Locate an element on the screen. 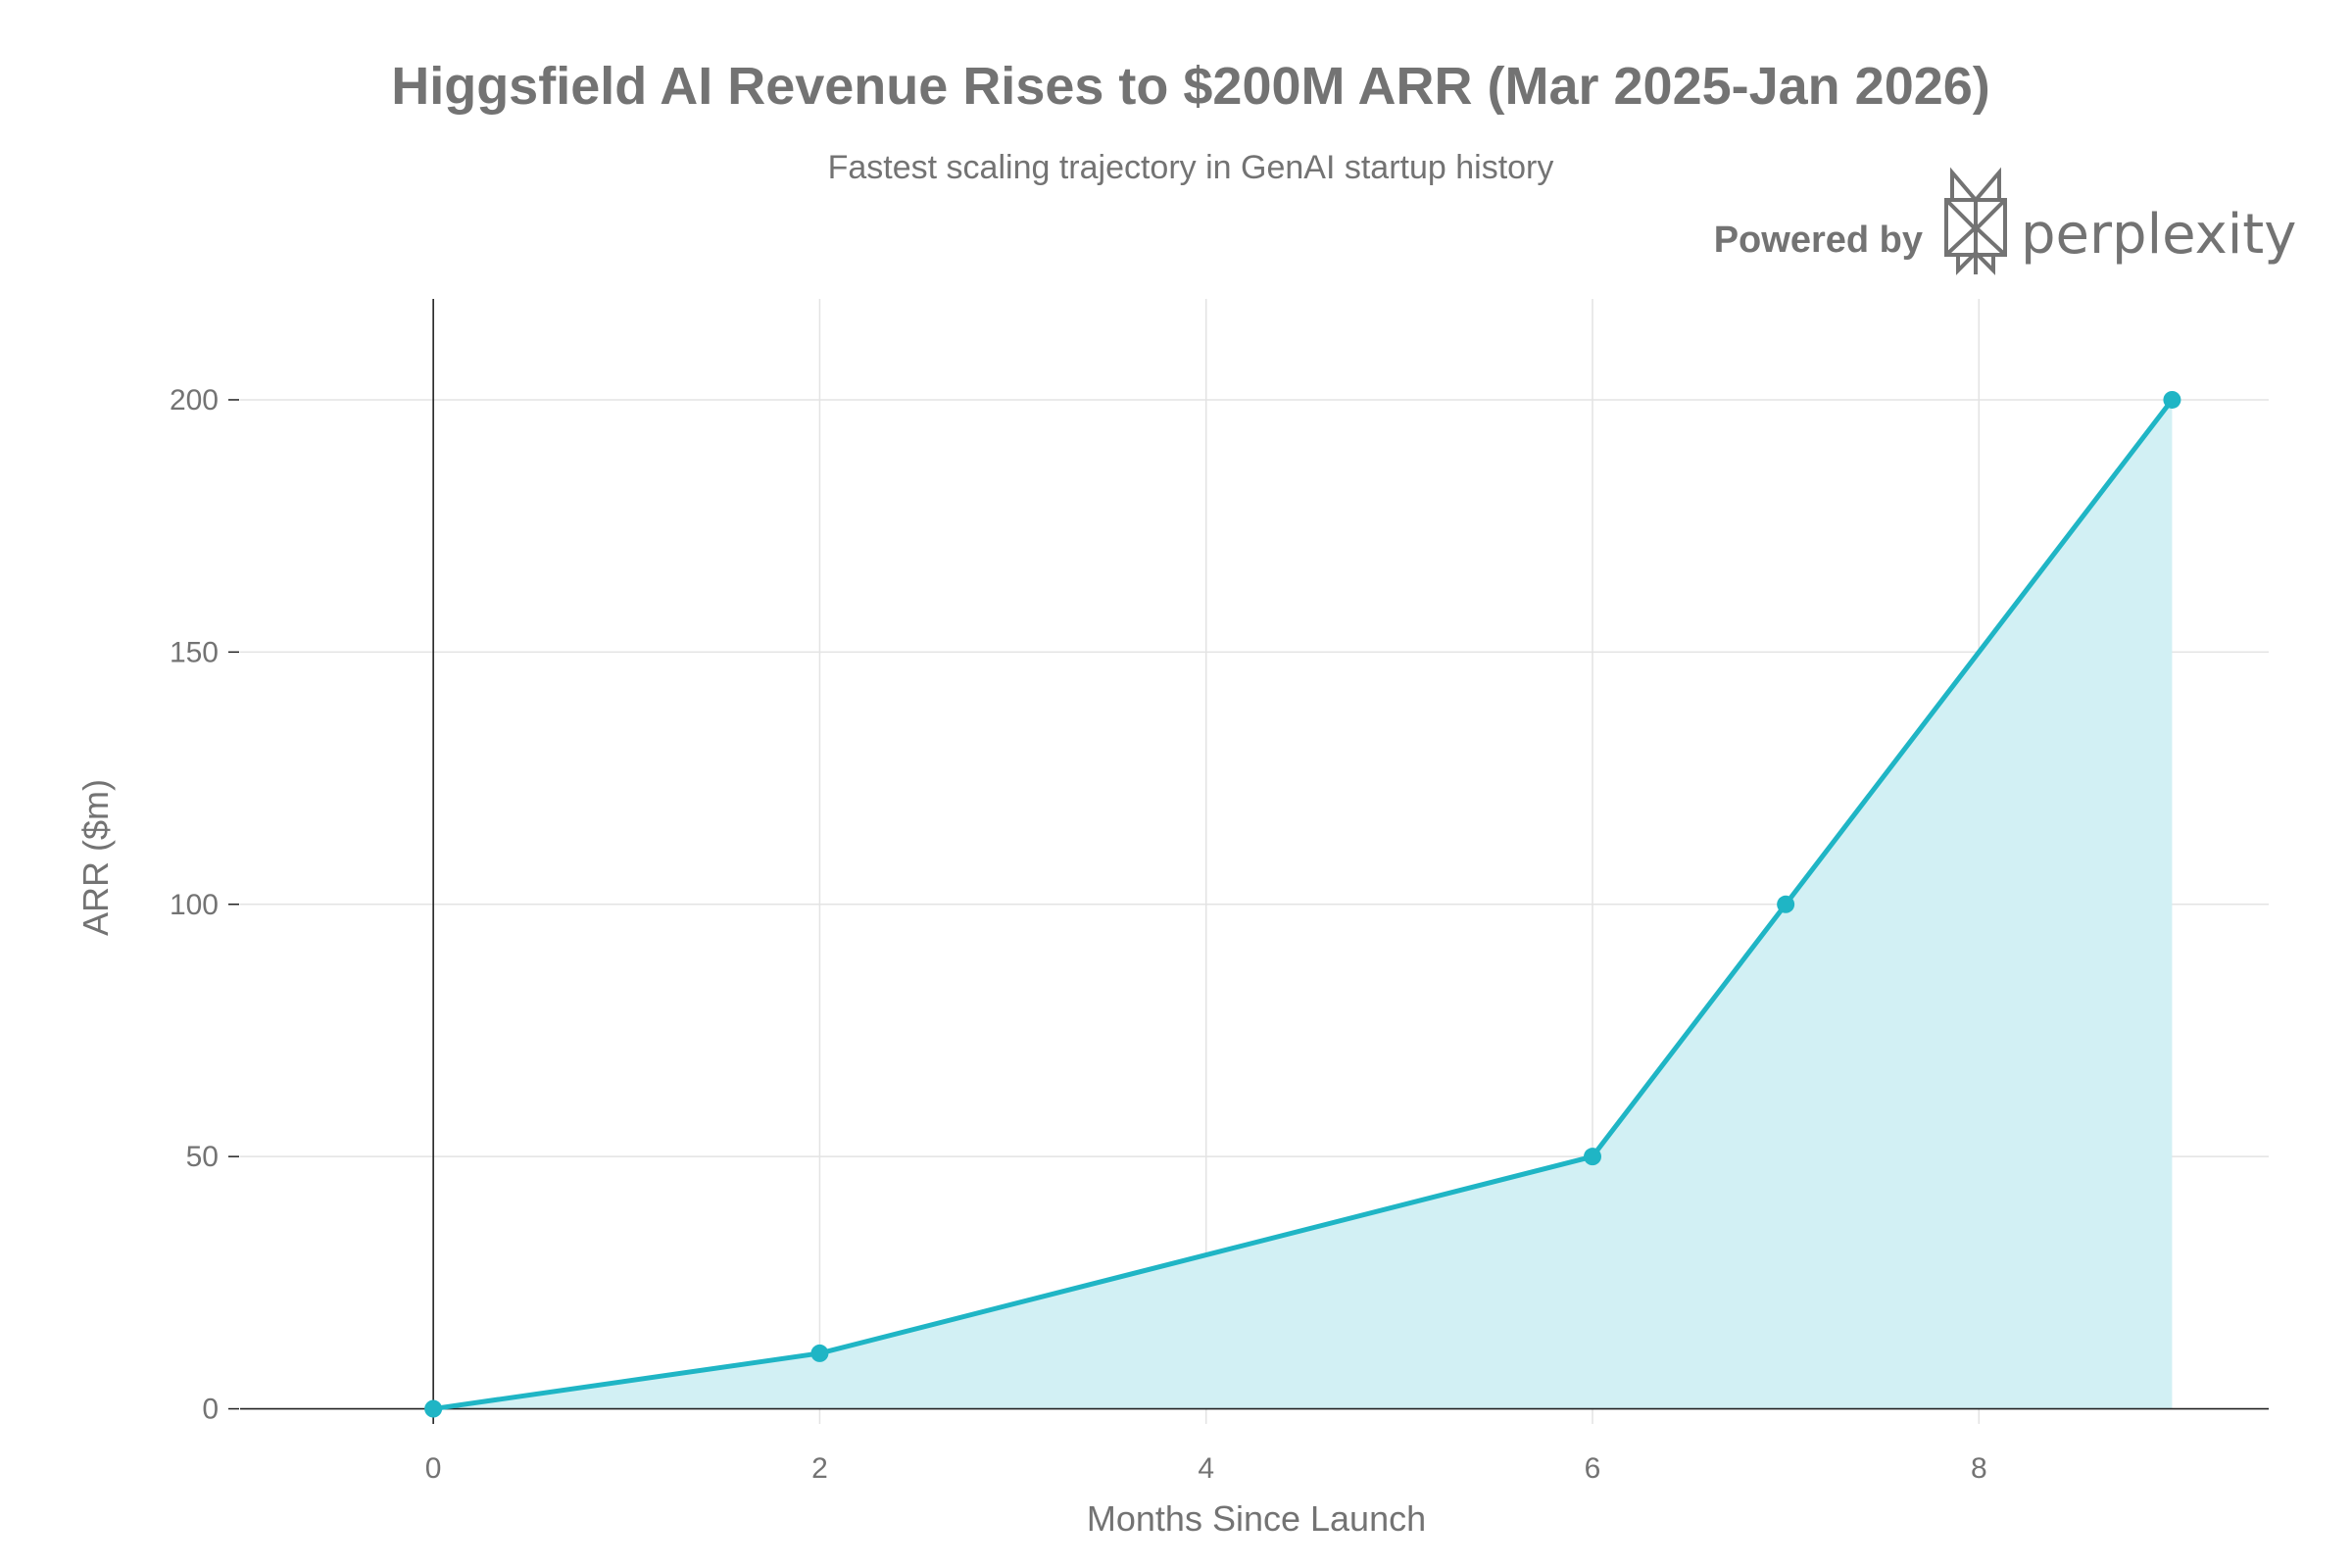 The width and height of the screenshot is (2352, 1568). y-tick-label: 100 is located at coordinates (194, 905).